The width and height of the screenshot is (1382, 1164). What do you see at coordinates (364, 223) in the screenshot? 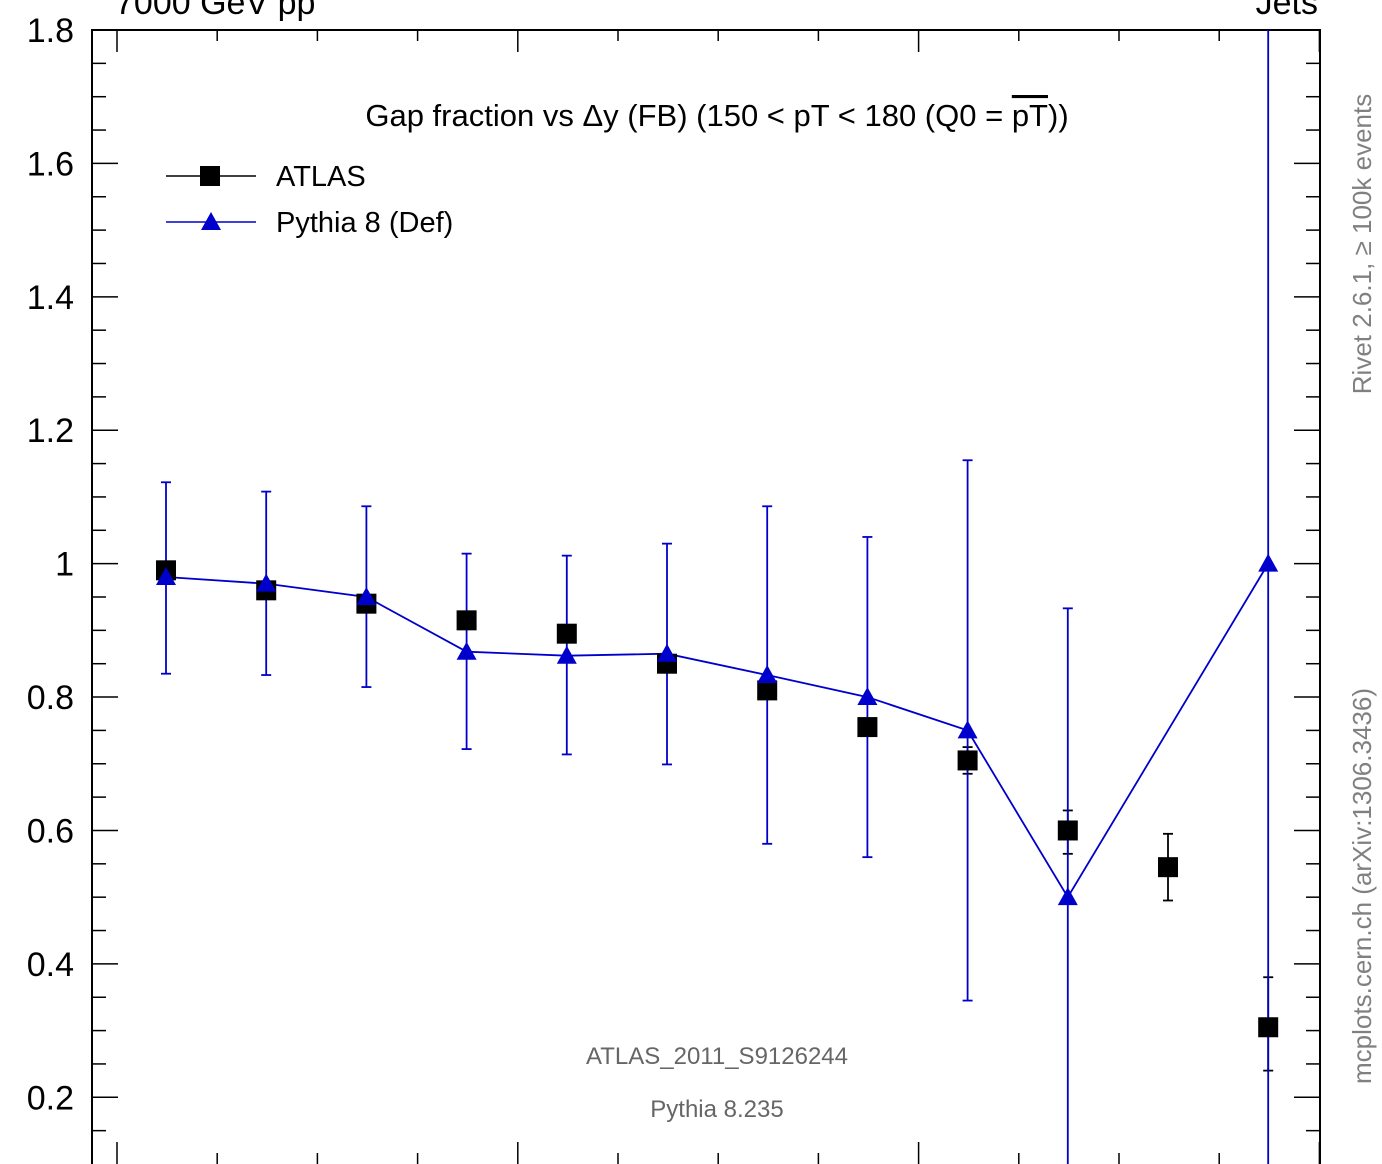
I see `legend-pythia-label: Pythia 8 (Def)` at bounding box center [364, 223].